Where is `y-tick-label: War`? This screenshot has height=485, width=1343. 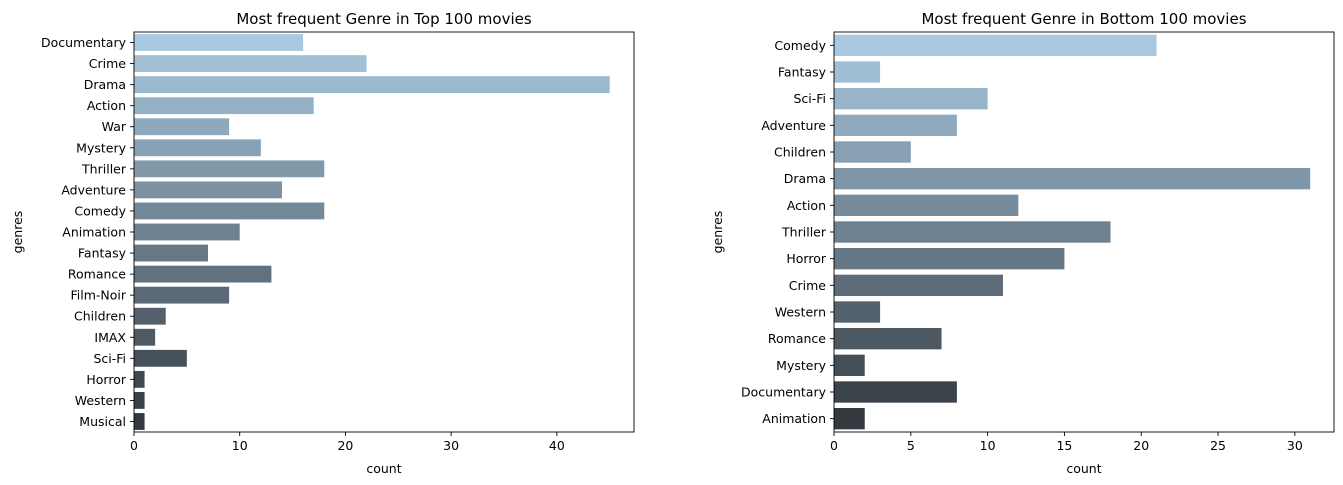
y-tick-label: War is located at coordinates (114, 126).